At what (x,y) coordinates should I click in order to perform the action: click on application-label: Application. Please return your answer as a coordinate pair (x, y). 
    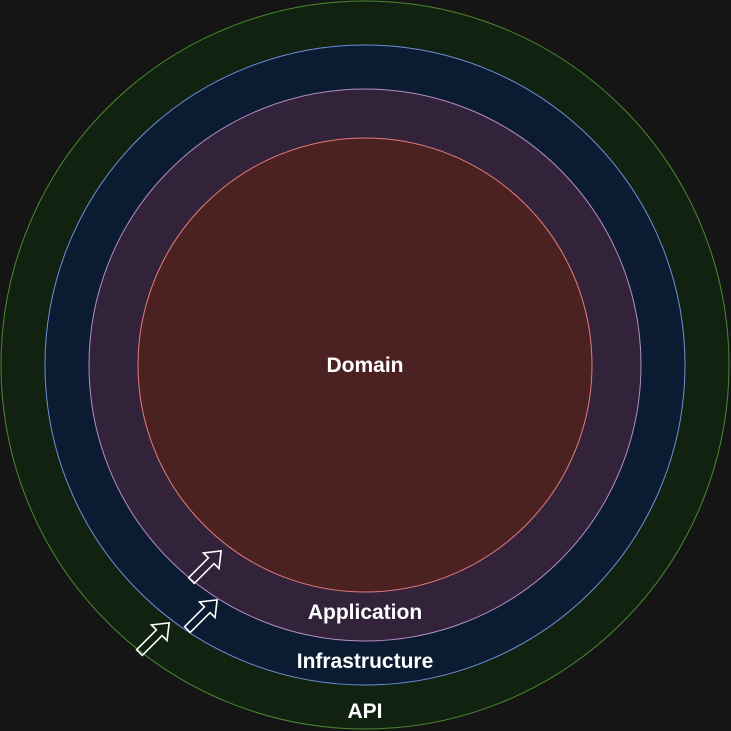
    Looking at the image, I should click on (365, 612).